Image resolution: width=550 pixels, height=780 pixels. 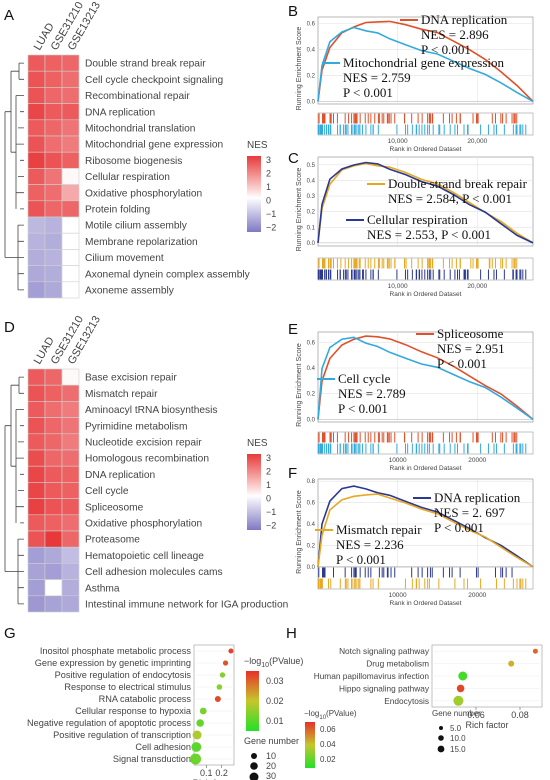 What do you see at coordinates (328, 744) in the screenshot?
I see `pvalue-tick: 0.04` at bounding box center [328, 744].